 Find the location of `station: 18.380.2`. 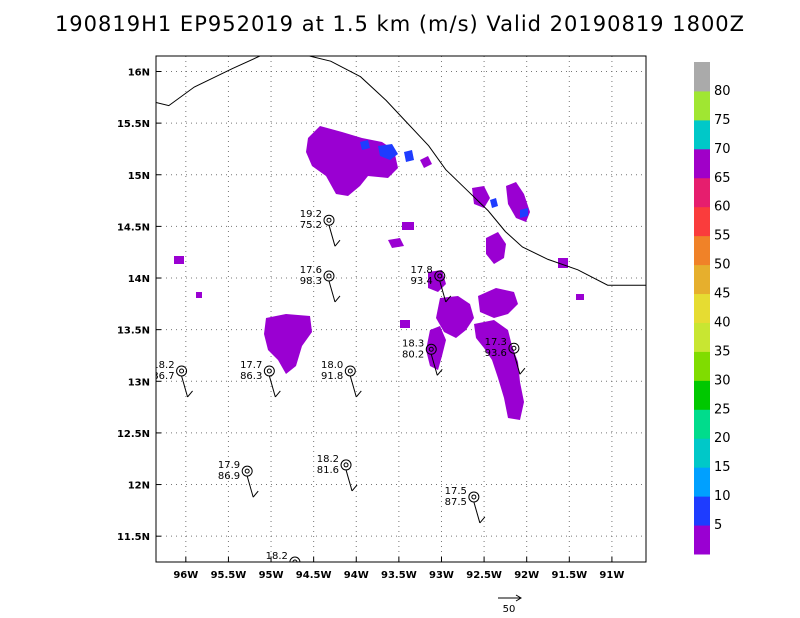

station: 18.380.2 is located at coordinates (422, 357).